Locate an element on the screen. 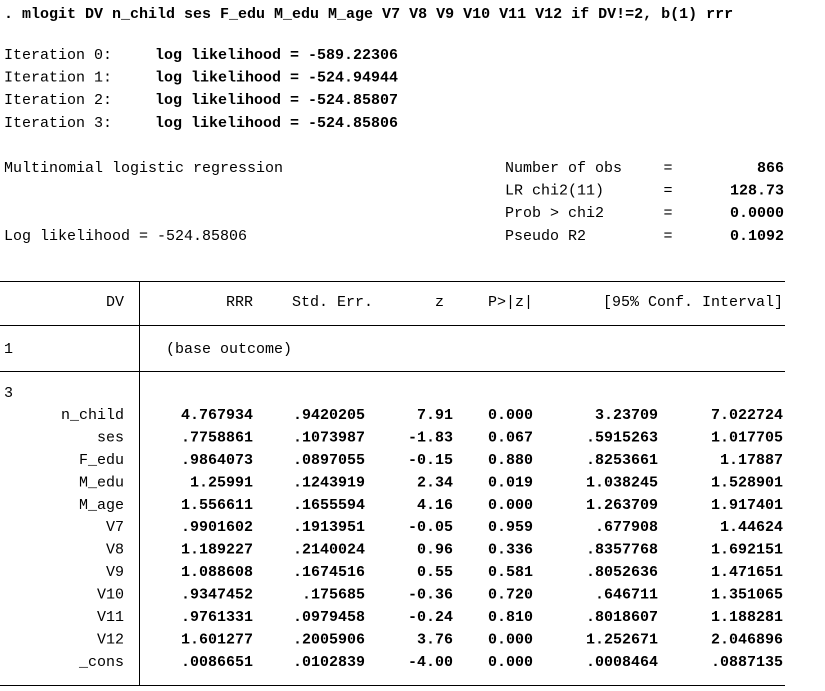  cell: -0.15 is located at coordinates (430, 460).